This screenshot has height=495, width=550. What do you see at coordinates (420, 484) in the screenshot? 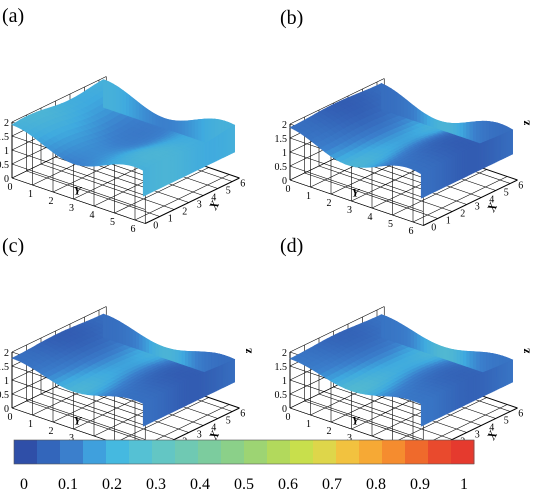
I see `colorbar-tick-label: 0.9` at bounding box center [420, 484].